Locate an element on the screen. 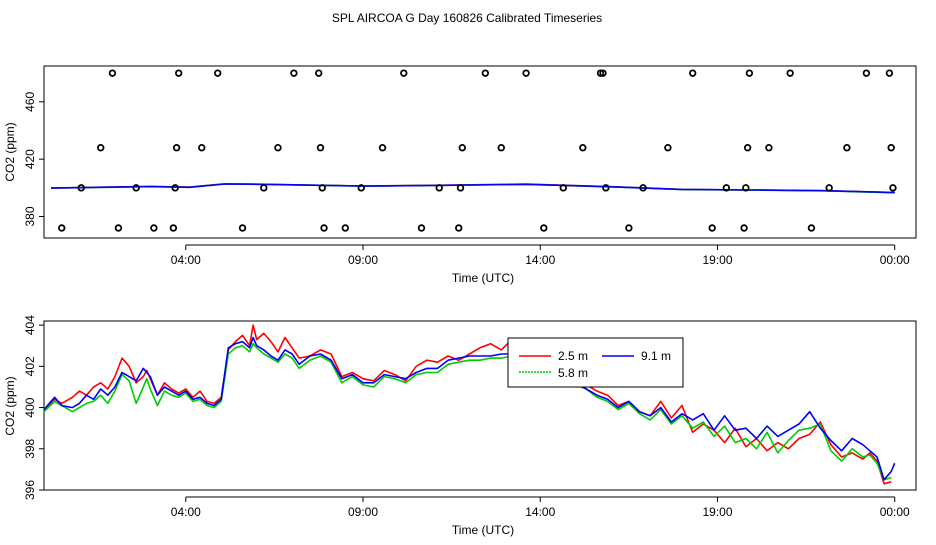 This screenshot has width=936, height=545. legend: 2.5 m 9.1 m 5.8 m is located at coordinates (595, 362).